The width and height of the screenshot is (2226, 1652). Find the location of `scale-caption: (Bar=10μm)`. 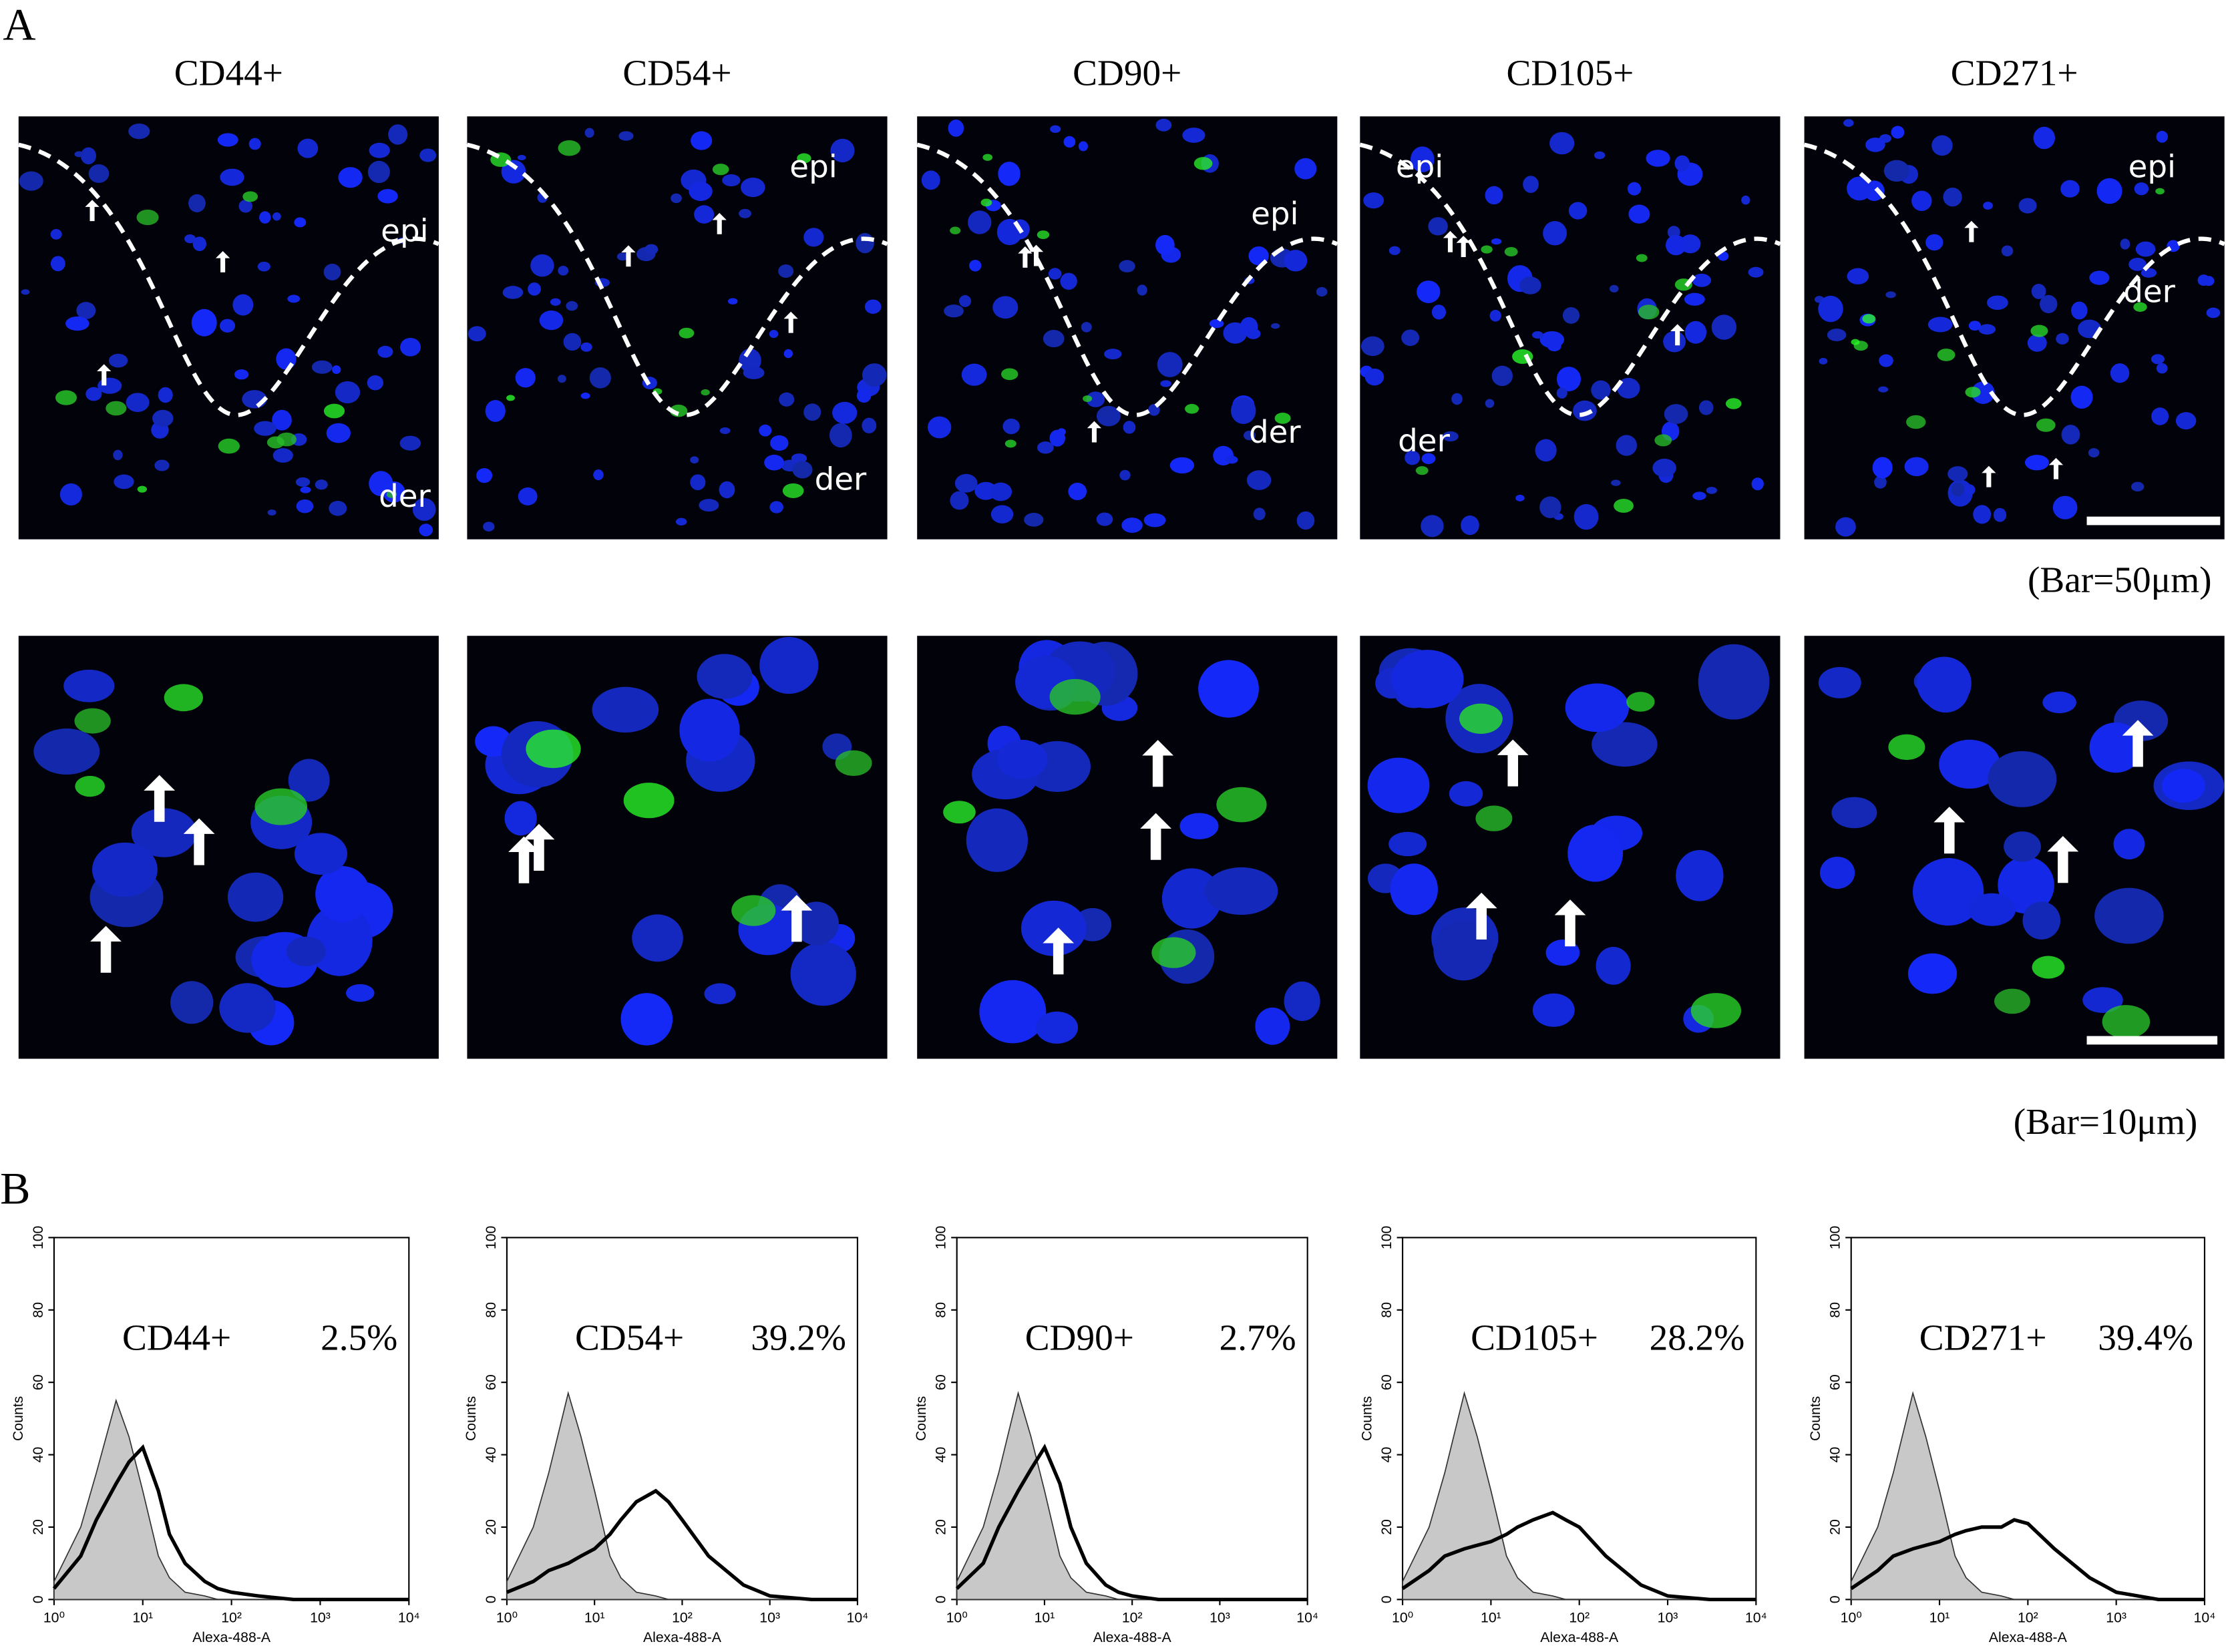

scale-caption: (Bar=10μm) is located at coordinates (2106, 1121).